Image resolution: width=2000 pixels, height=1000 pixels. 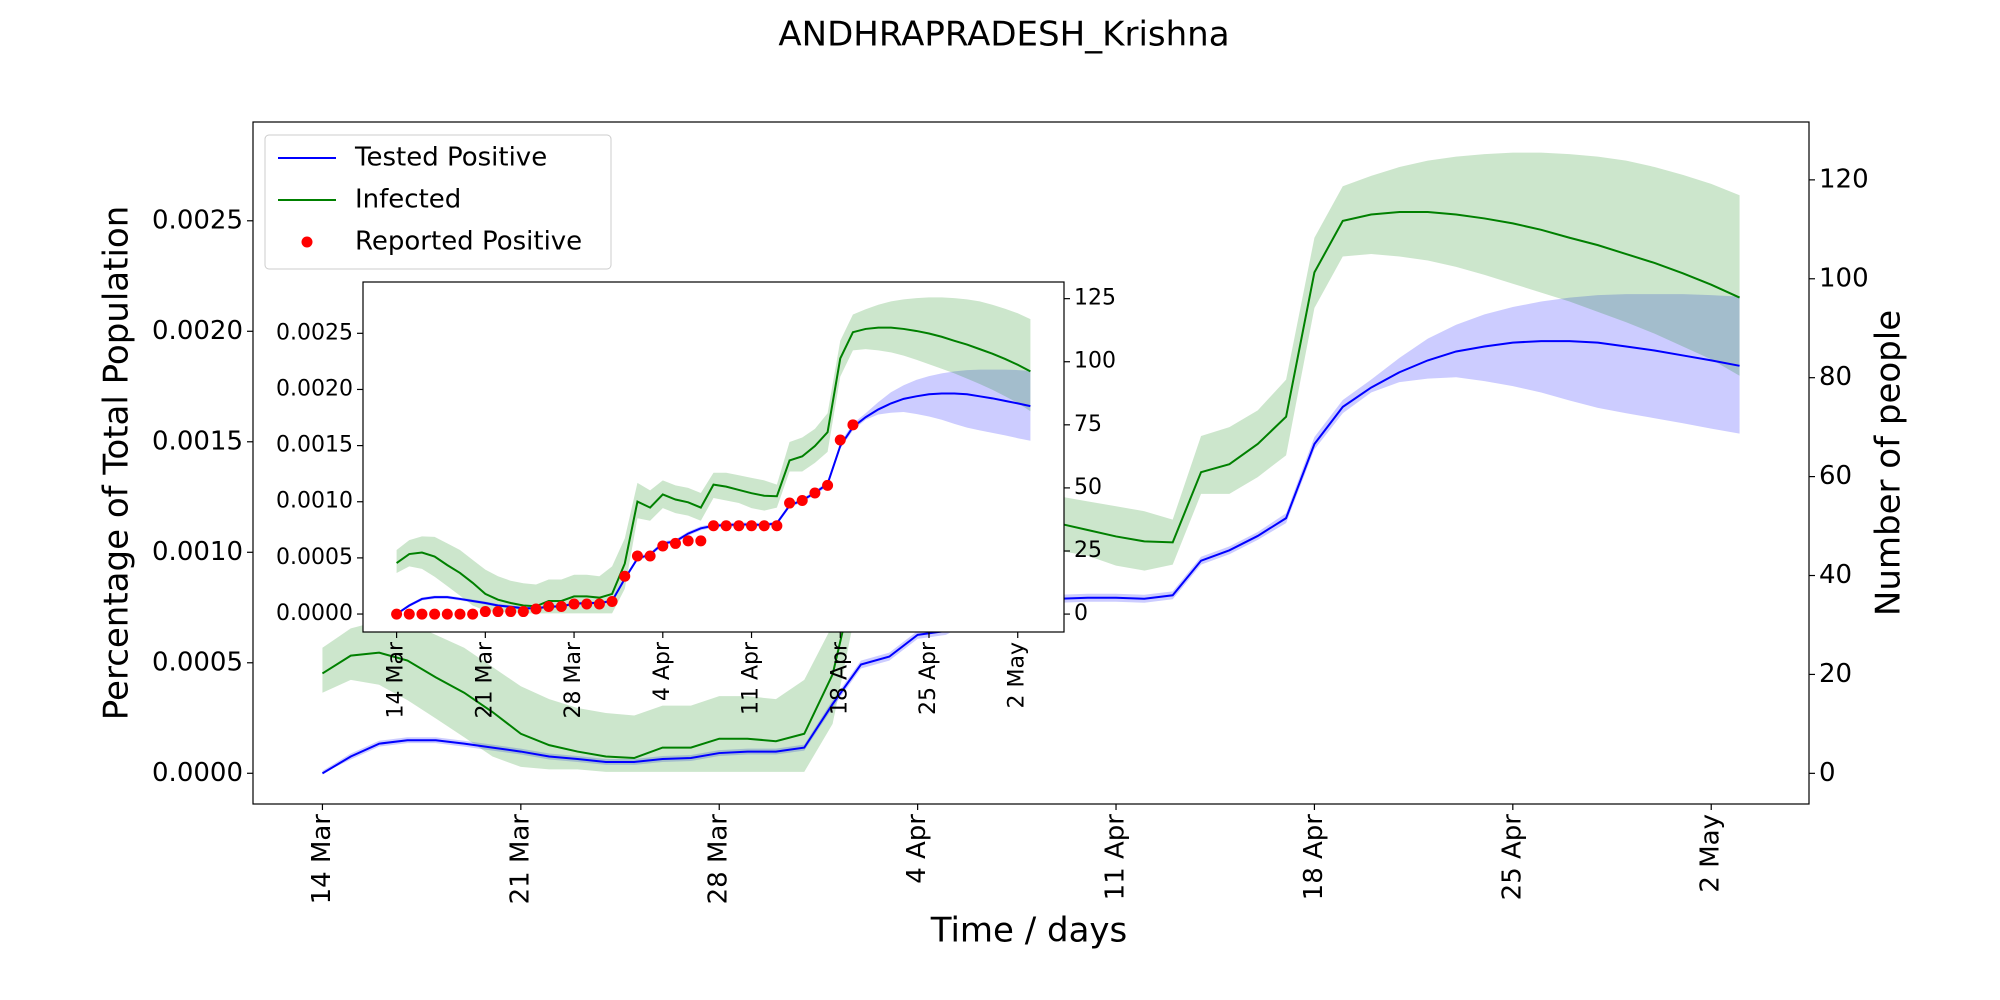 I want to click on y2-axis-label: Number of people, so click(x=1889, y=463).